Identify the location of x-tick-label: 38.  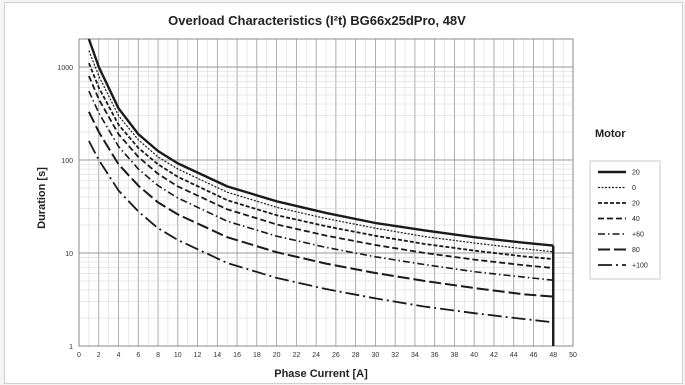
(455, 355).